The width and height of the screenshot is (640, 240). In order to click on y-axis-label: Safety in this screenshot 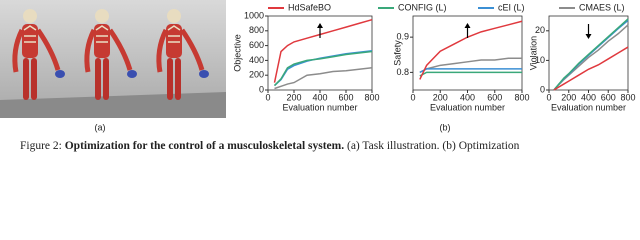, I will do `click(397, 53)`.